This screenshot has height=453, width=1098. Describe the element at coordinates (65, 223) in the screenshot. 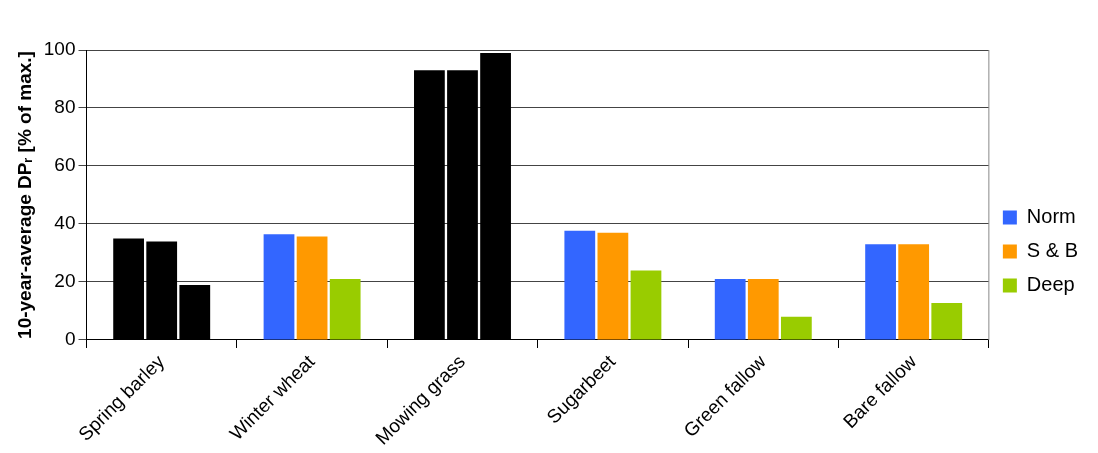

I see `y-tick-label: 40` at that location.